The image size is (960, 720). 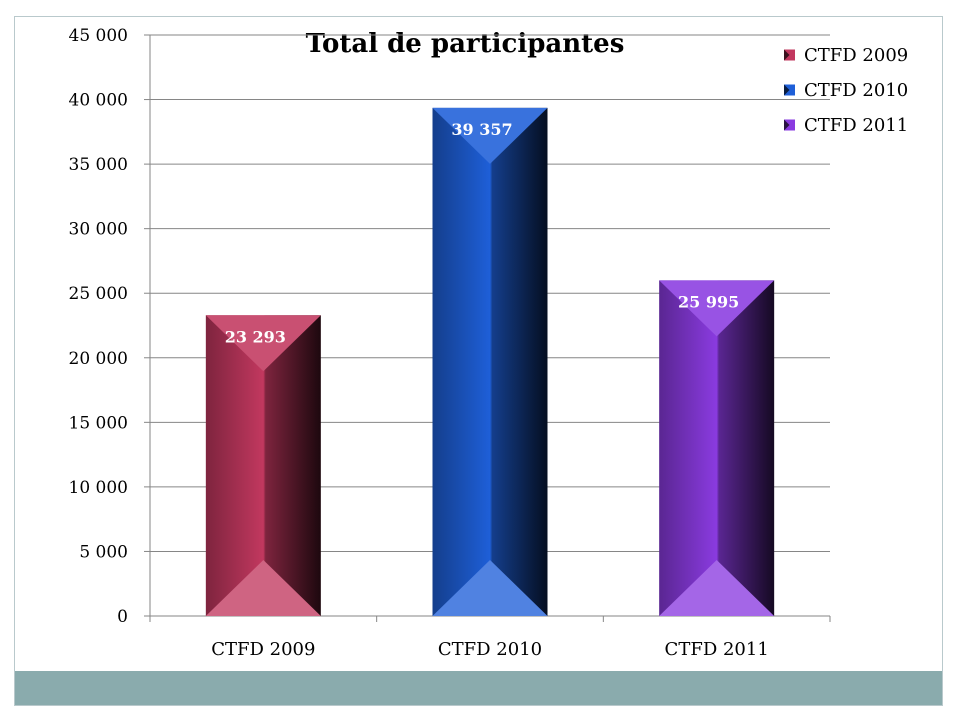 I want to click on footer-bar, so click(x=478, y=688).